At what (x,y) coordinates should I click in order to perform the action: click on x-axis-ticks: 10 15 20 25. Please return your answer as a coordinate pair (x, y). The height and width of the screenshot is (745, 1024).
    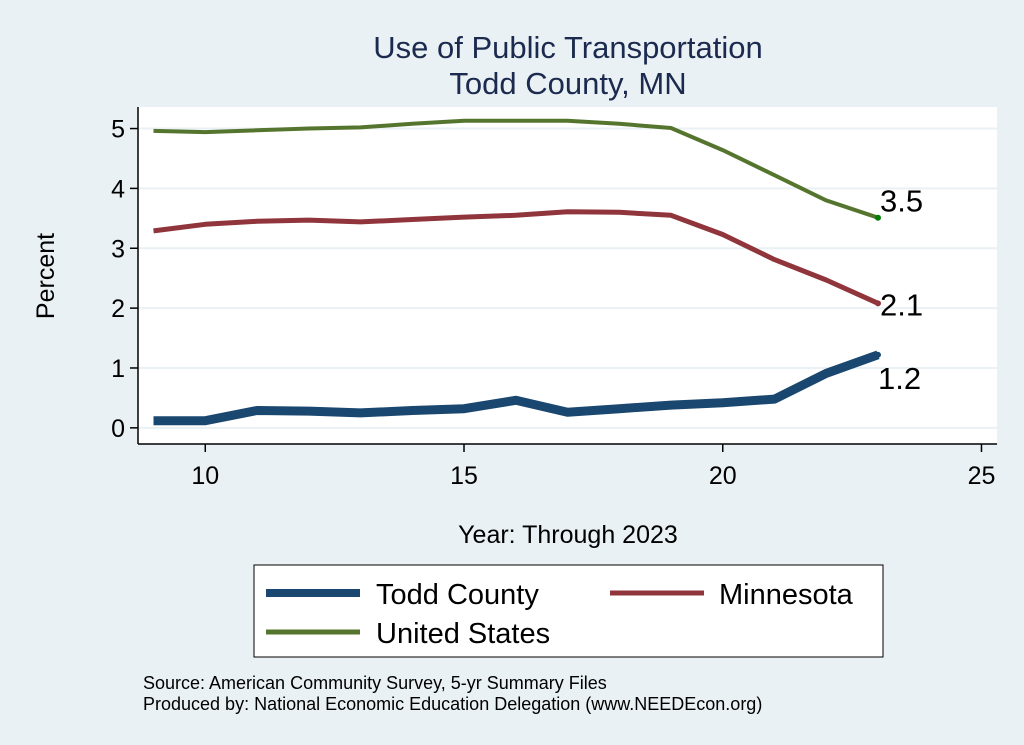
    Looking at the image, I should click on (593, 467).